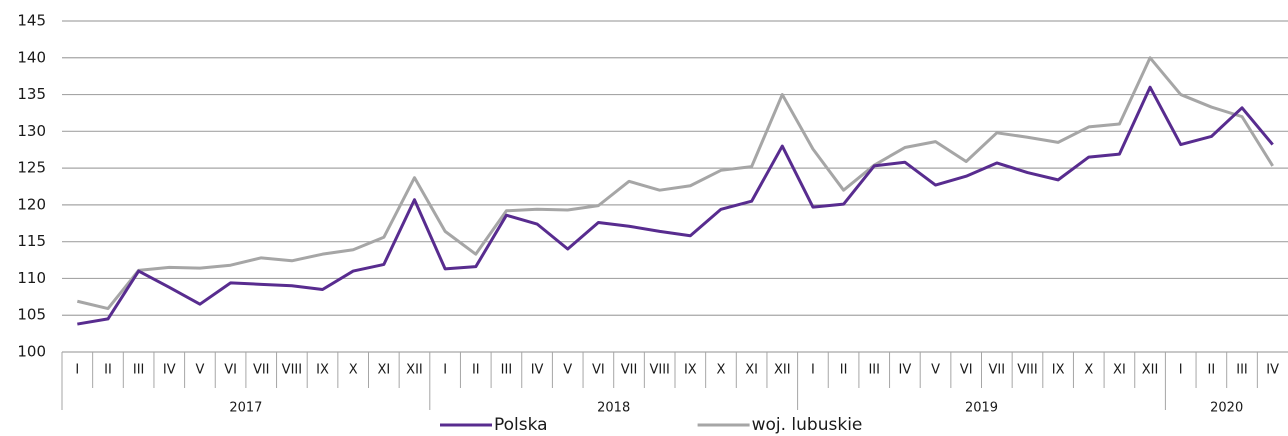 The image size is (1288, 436). I want to click on y-tick-label: 110, so click(31, 278).